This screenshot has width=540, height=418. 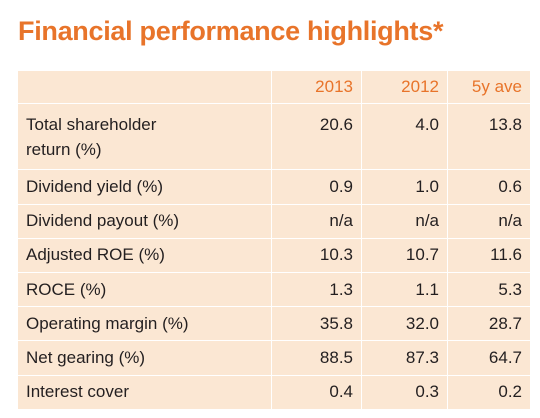 I want to click on row-value-2013: n/a, so click(x=316, y=221).